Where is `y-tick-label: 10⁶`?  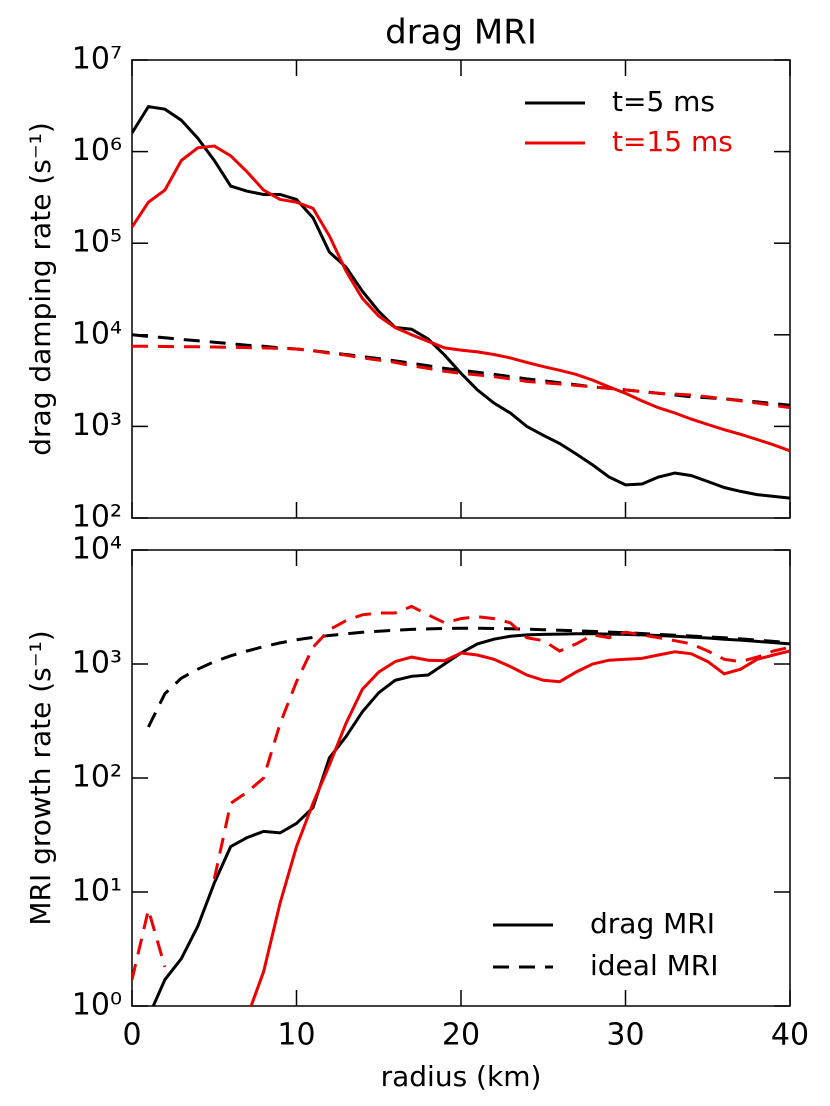 y-tick-label: 10⁶ is located at coordinates (97, 150).